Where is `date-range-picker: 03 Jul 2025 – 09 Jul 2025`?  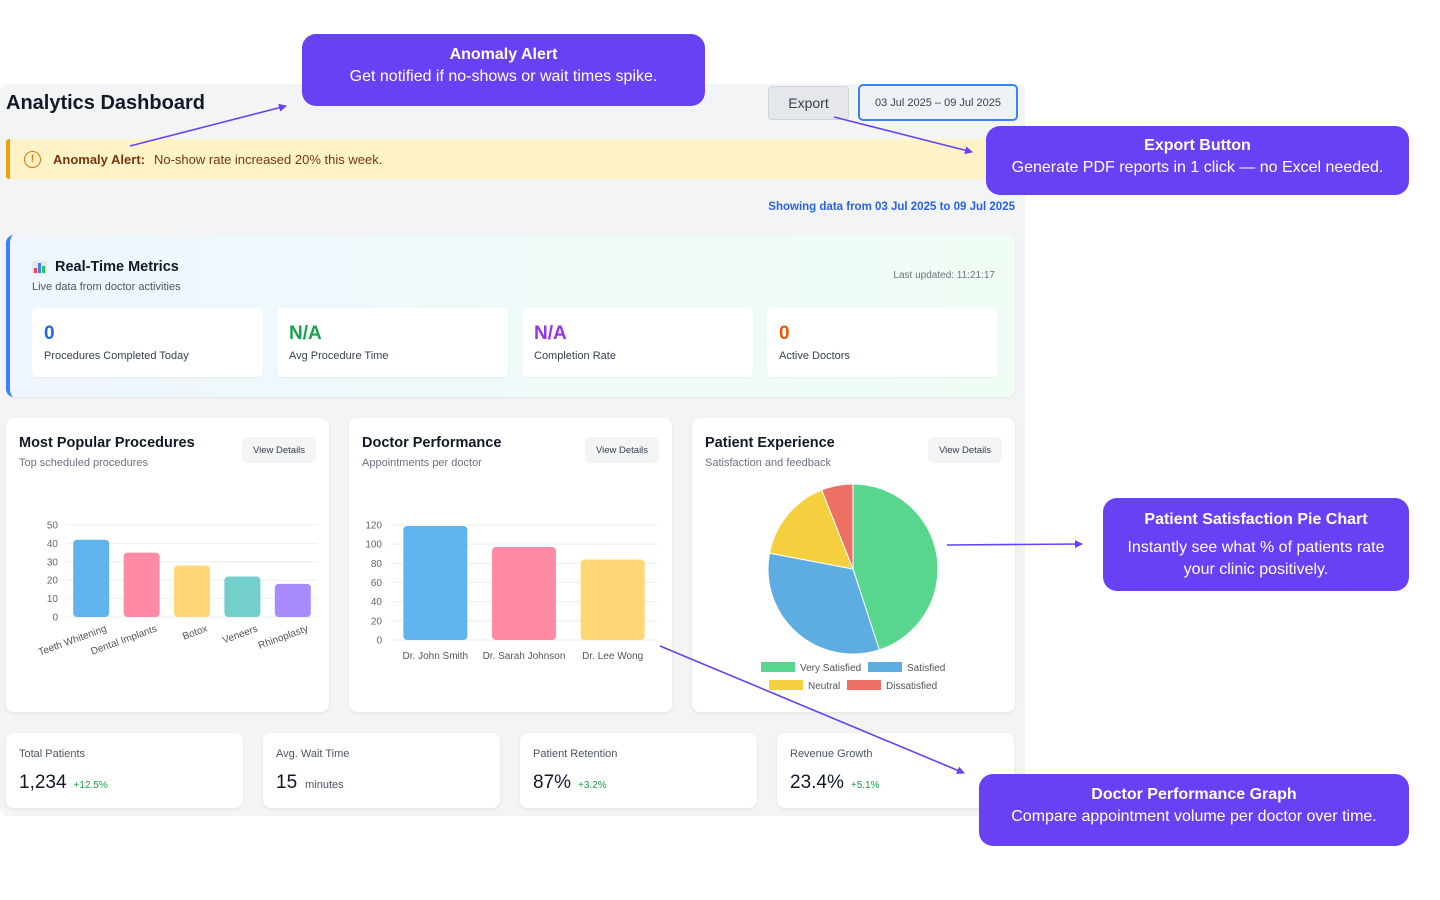 date-range-picker: 03 Jul 2025 – 09 Jul 2025 is located at coordinates (938, 102).